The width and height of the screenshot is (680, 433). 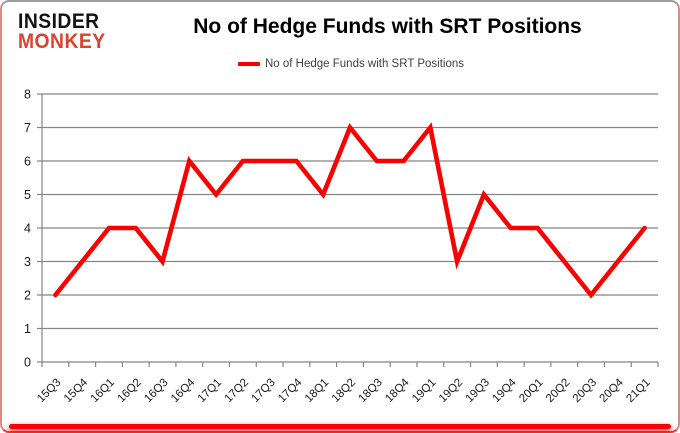 I want to click on x-axis-tick-label: 17Q1, so click(x=210, y=391).